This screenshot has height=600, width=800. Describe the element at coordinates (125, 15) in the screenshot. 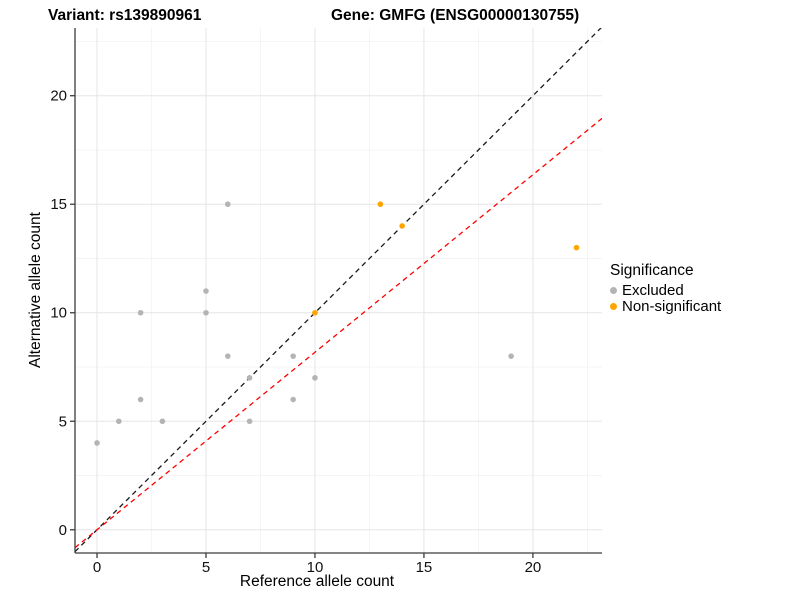

I see `plot-title-variant: Variant: rs139890961` at that location.